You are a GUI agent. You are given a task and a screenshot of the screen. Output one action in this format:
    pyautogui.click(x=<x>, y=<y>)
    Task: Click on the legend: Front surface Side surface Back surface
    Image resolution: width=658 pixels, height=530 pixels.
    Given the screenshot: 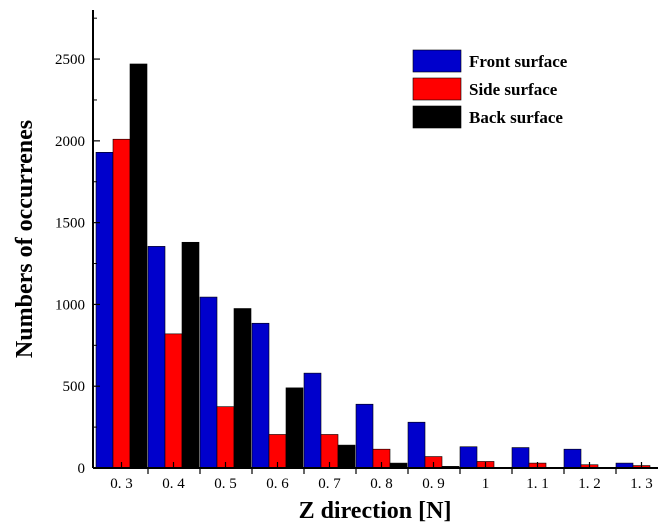 What is the action you would take?
    pyautogui.click(x=490, y=89)
    